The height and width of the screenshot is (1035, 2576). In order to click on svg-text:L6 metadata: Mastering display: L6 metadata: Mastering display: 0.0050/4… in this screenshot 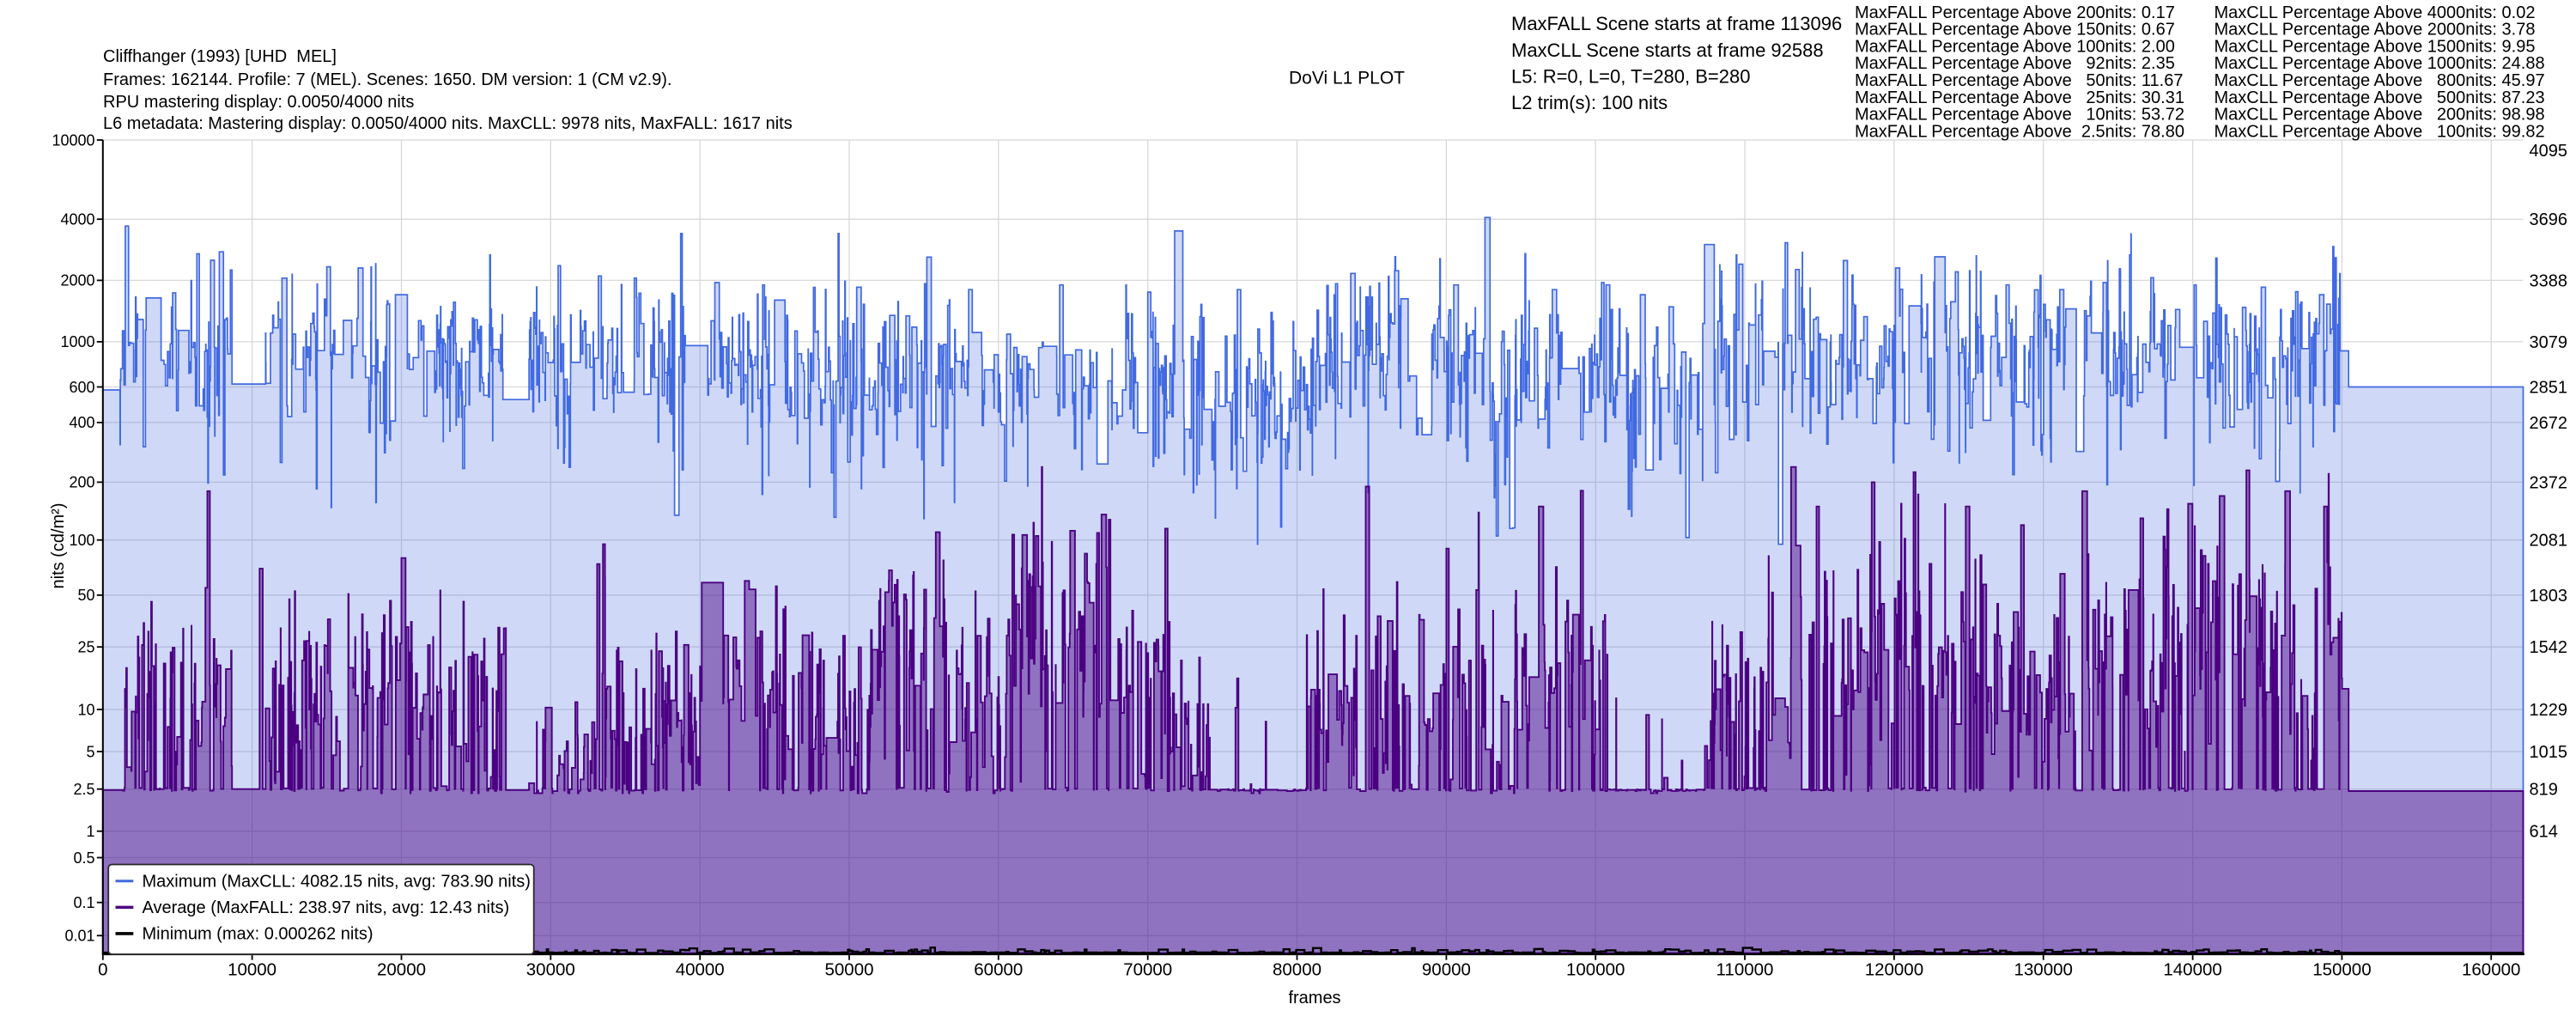, I will do `click(448, 124)`.